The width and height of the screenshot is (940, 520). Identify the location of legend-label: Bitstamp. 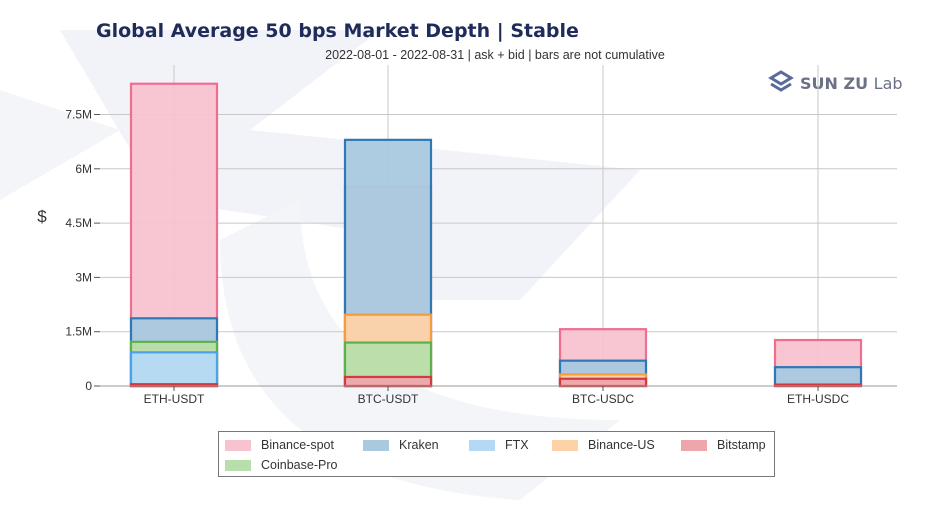
(741, 445).